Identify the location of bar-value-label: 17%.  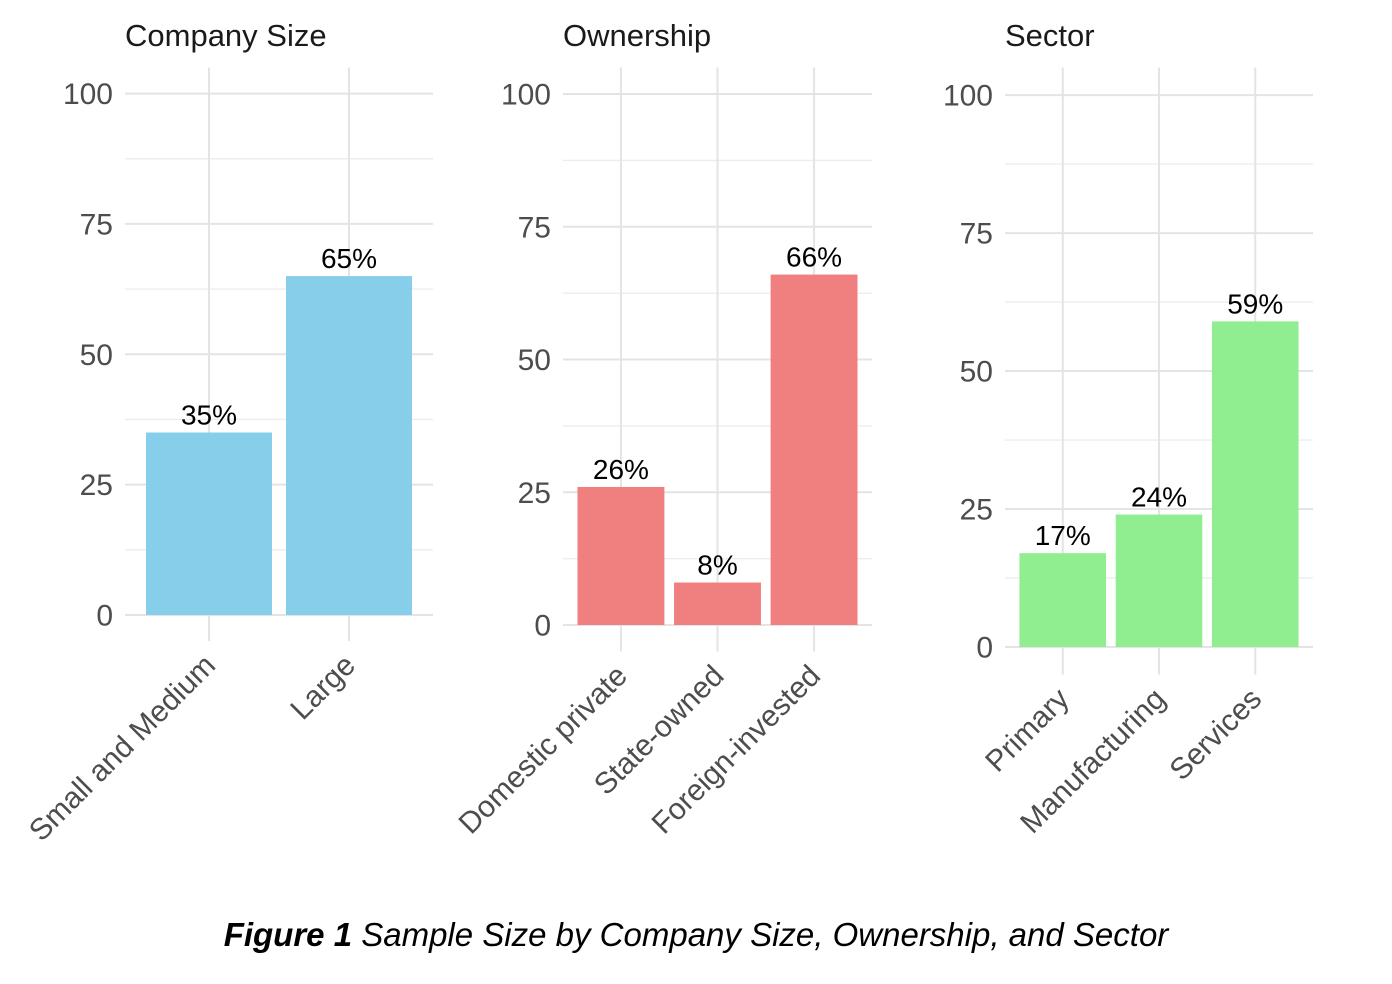
(1063, 535).